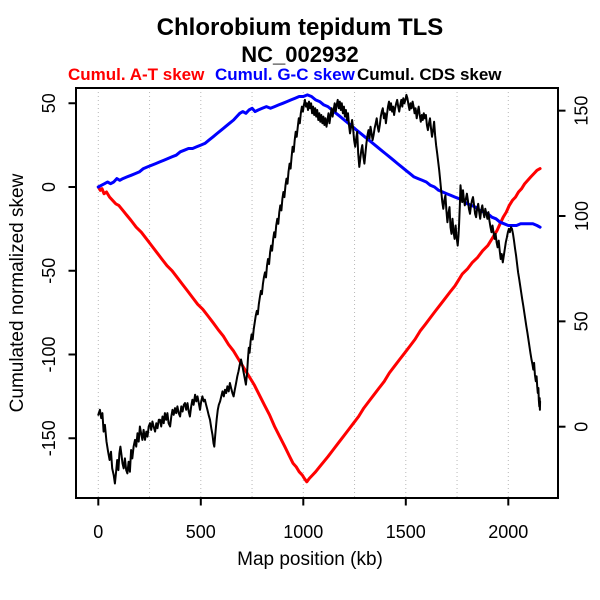  What do you see at coordinates (49, 103) in the screenshot?
I see `y-tick-label-left: 50` at bounding box center [49, 103].